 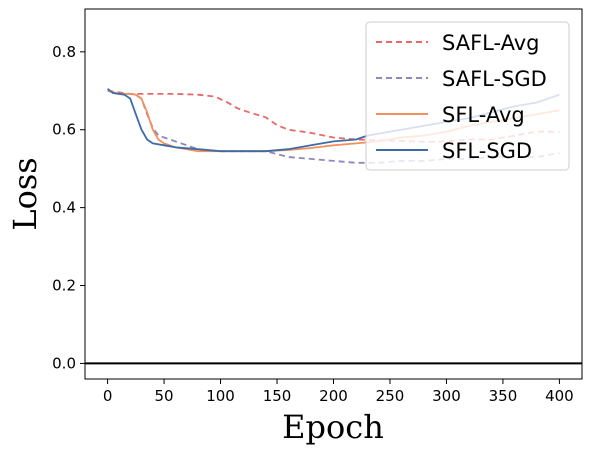 I want to click on legend: SAFL-Avg SAFL-SGD SFL-Avg SFL-SGD, so click(x=467, y=96).